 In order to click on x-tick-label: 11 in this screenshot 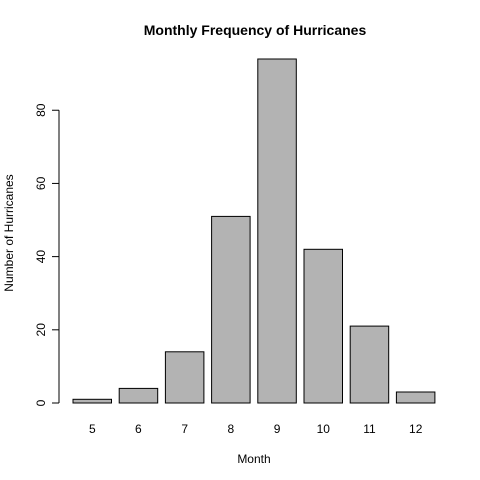, I will do `click(369, 429)`.